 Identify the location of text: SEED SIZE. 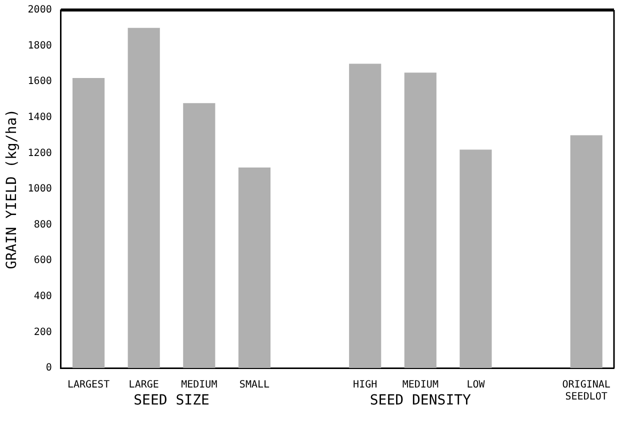
(172, 400).